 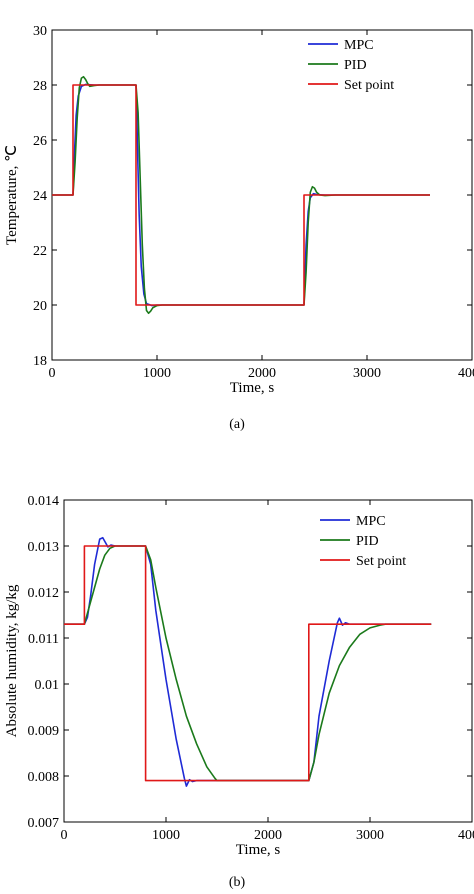 What do you see at coordinates (40, 141) in the screenshot?
I see `y-tick-label: 26` at bounding box center [40, 141].